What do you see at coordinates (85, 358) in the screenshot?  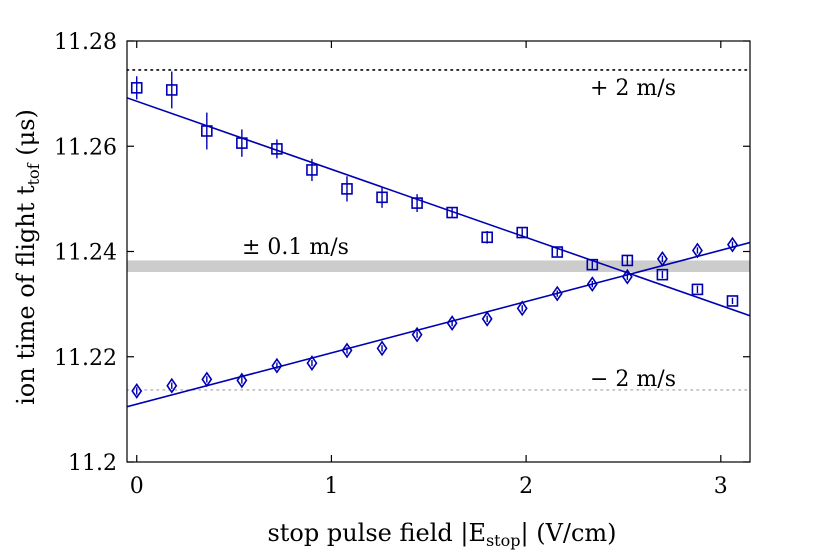 I see `y-tick-label: 11.22` at bounding box center [85, 358].